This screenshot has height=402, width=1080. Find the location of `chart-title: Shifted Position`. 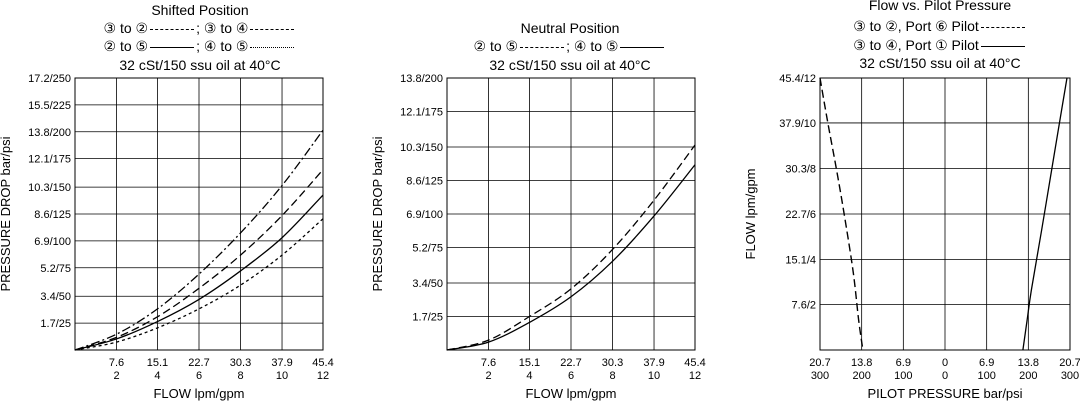

chart-title: Shifted Position is located at coordinates (200, 10).